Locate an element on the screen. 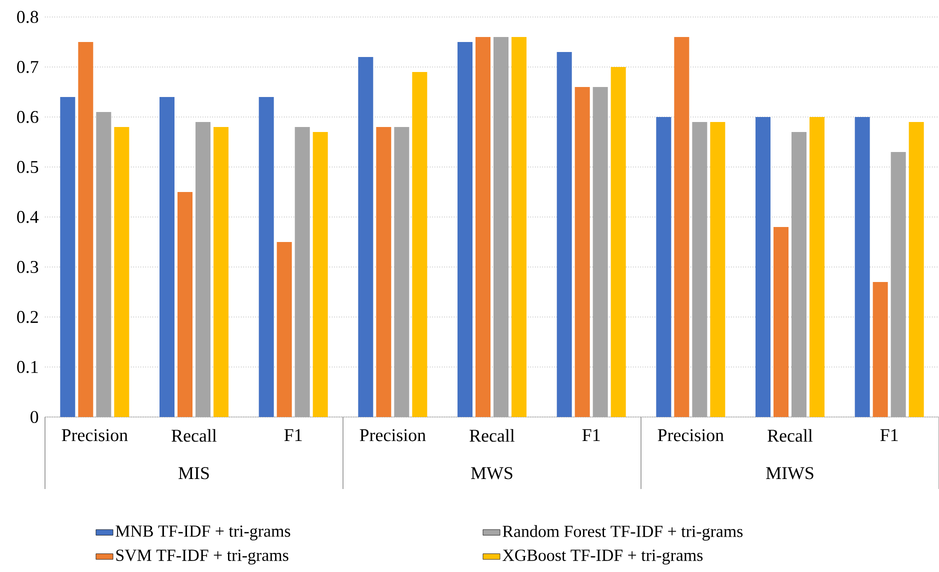  legend-label: XGBoost TF-IDF + tri-grams is located at coordinates (602, 557).